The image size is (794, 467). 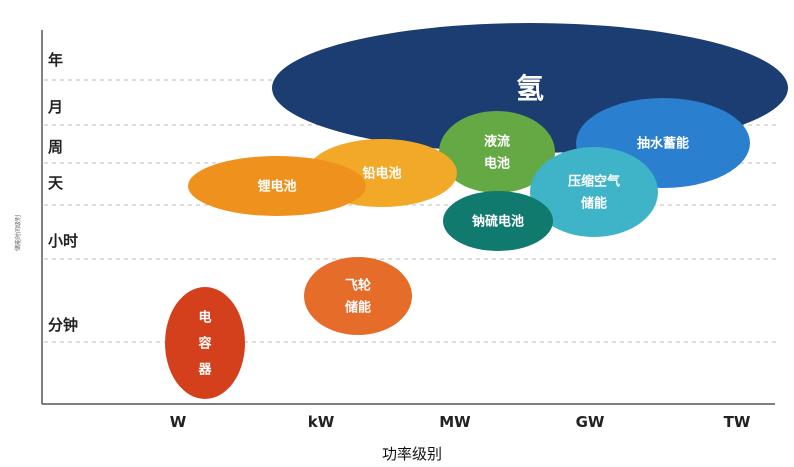 I want to click on y-tick-label: 月, so click(x=55, y=107).